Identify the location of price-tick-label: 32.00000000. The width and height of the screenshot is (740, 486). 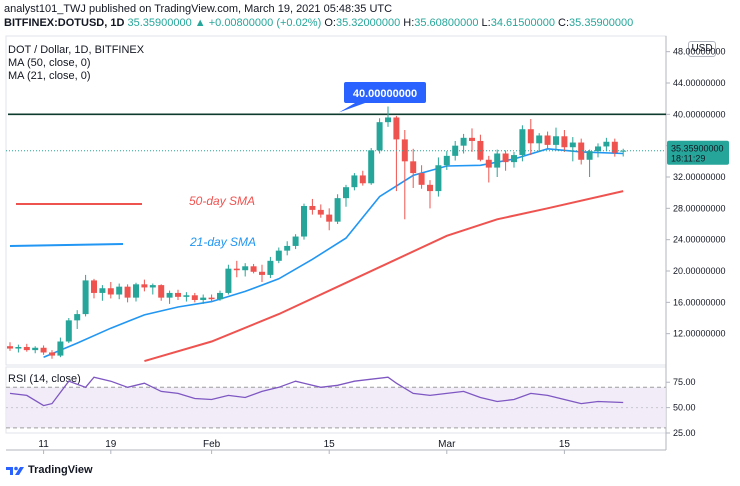
(699, 177).